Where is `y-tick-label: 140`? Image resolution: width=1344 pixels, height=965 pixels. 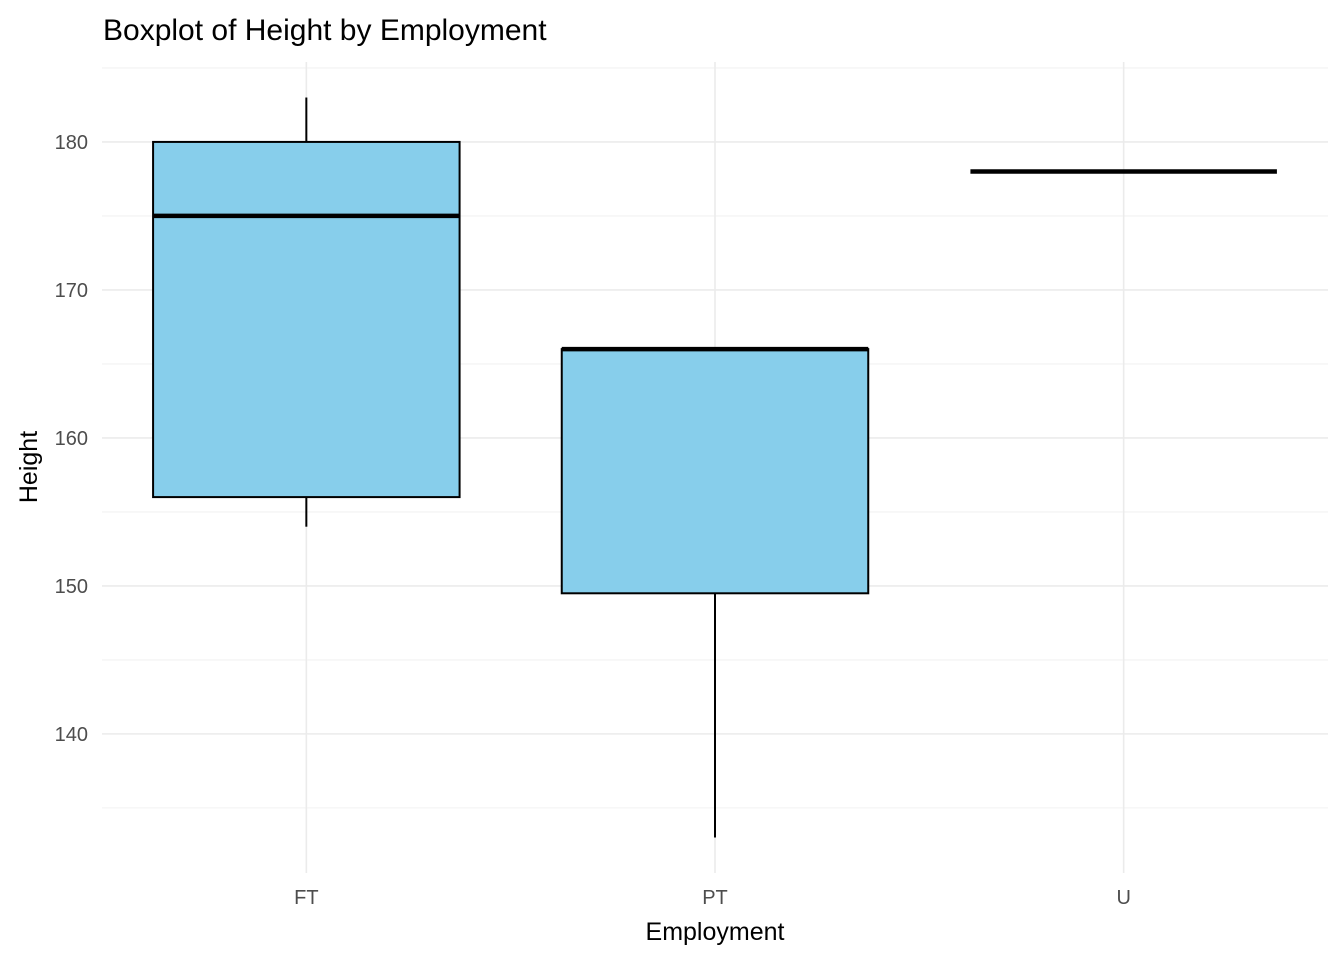
y-tick-label: 140 is located at coordinates (71, 735).